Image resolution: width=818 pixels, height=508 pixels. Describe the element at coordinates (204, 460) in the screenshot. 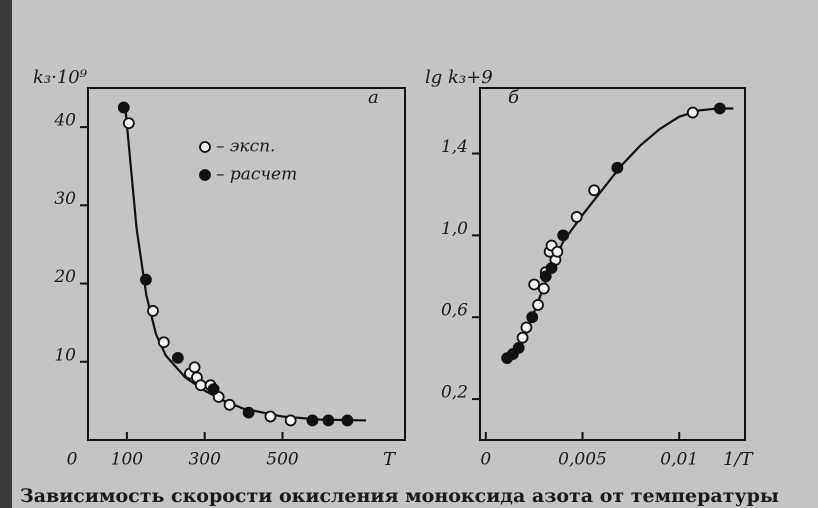

I see `x-tick-label: 300` at that location.